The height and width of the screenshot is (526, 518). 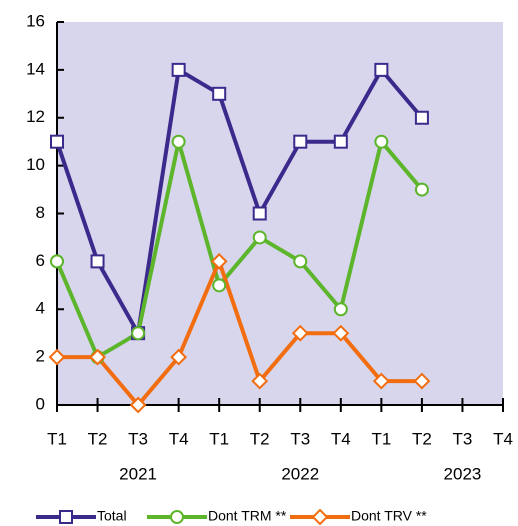 I want to click on group-label: 2023, so click(x=463, y=473).